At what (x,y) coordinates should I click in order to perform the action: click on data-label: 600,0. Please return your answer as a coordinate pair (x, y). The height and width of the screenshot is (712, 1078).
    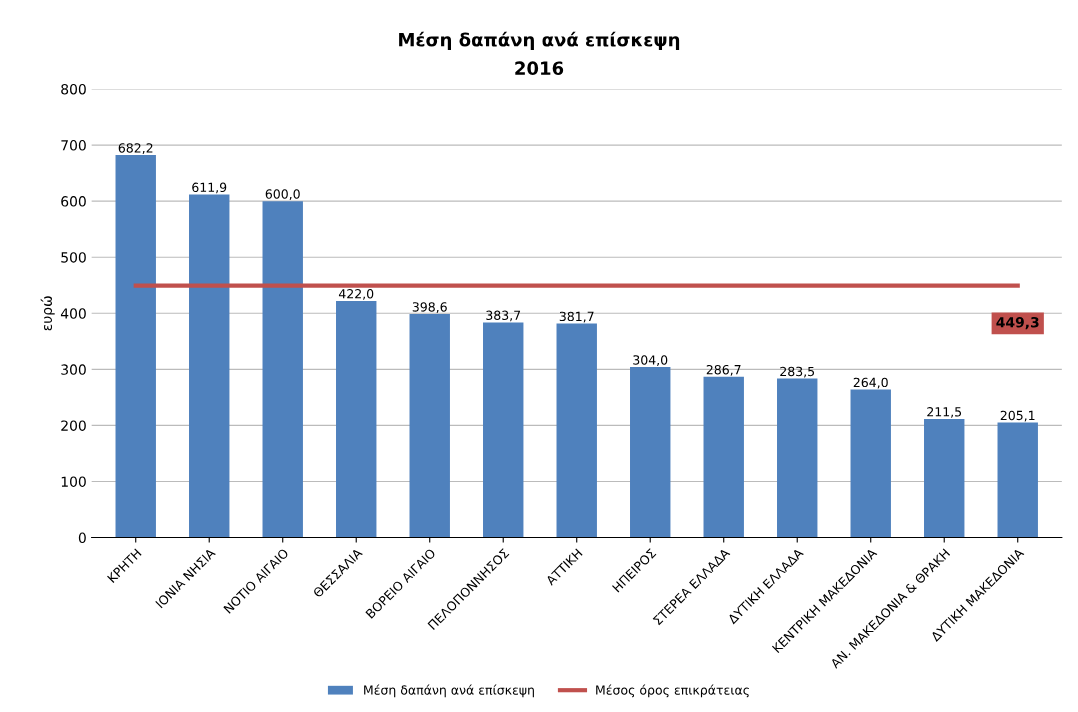
    Looking at the image, I should click on (282, 194).